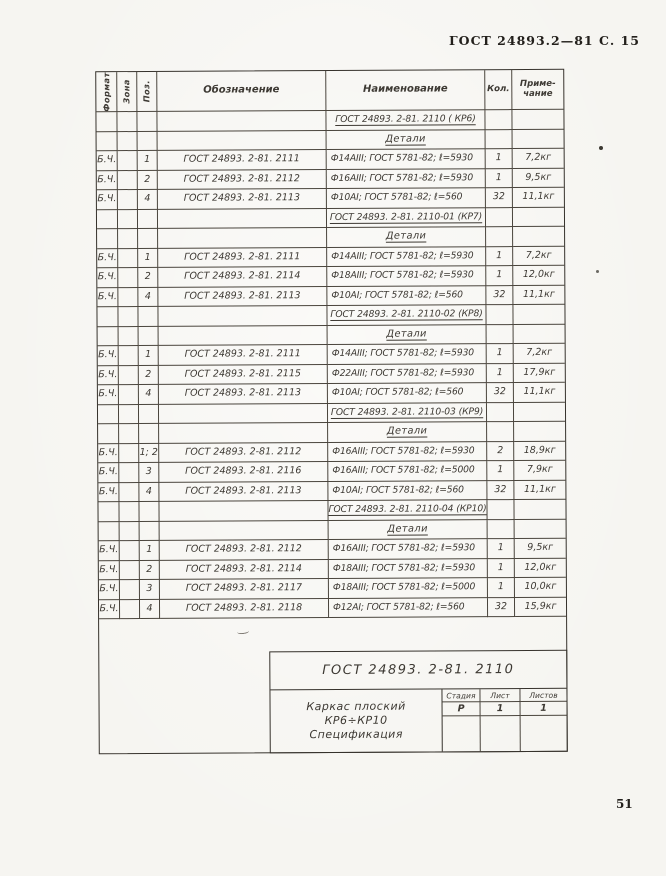 The image size is (666, 876). What do you see at coordinates (408, 608) in the screenshot?
I see `cell-naimenovanie: Ф12АI; ГОСТ 5781-82; ℓ=560` at bounding box center [408, 608].